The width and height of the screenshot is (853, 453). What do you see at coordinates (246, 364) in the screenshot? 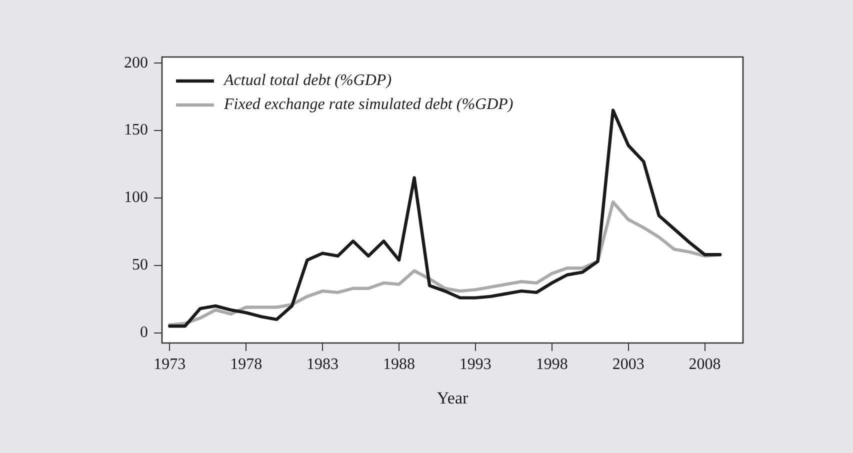
I see `x-tick-label: 1978` at bounding box center [246, 364].